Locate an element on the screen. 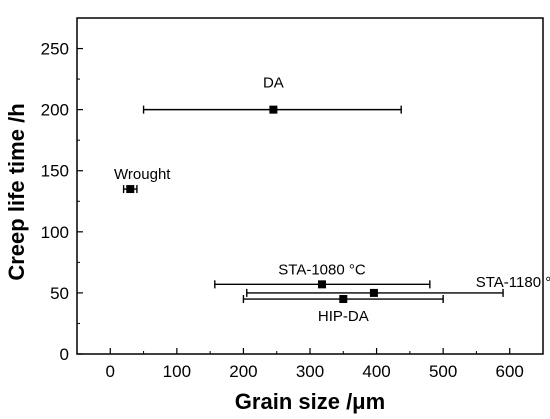 The image size is (550, 419). data-point-group: STA-1180 °C is located at coordinates (398, 285).